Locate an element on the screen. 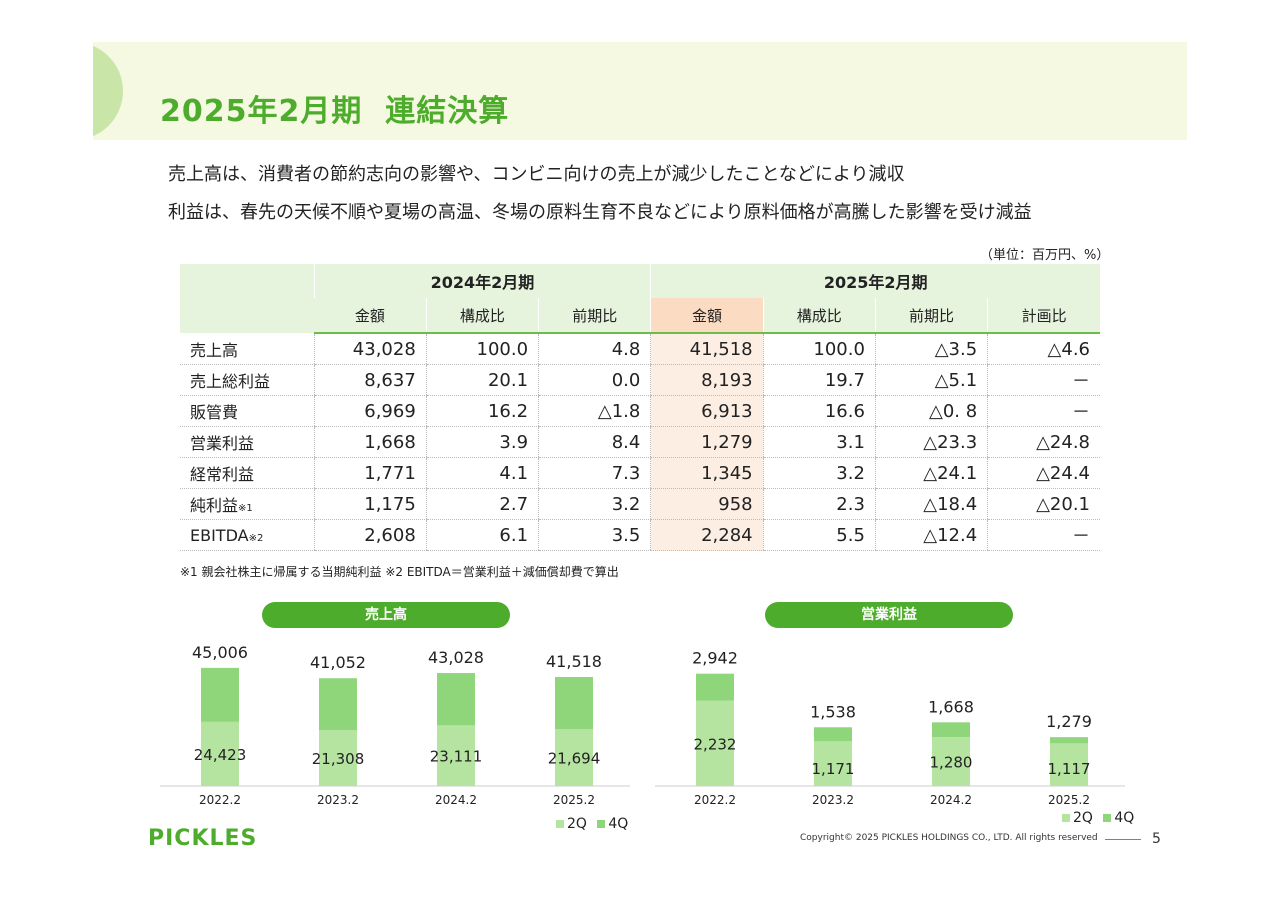  page-title: 2025年2月期 連結決算 is located at coordinates (335, 111).